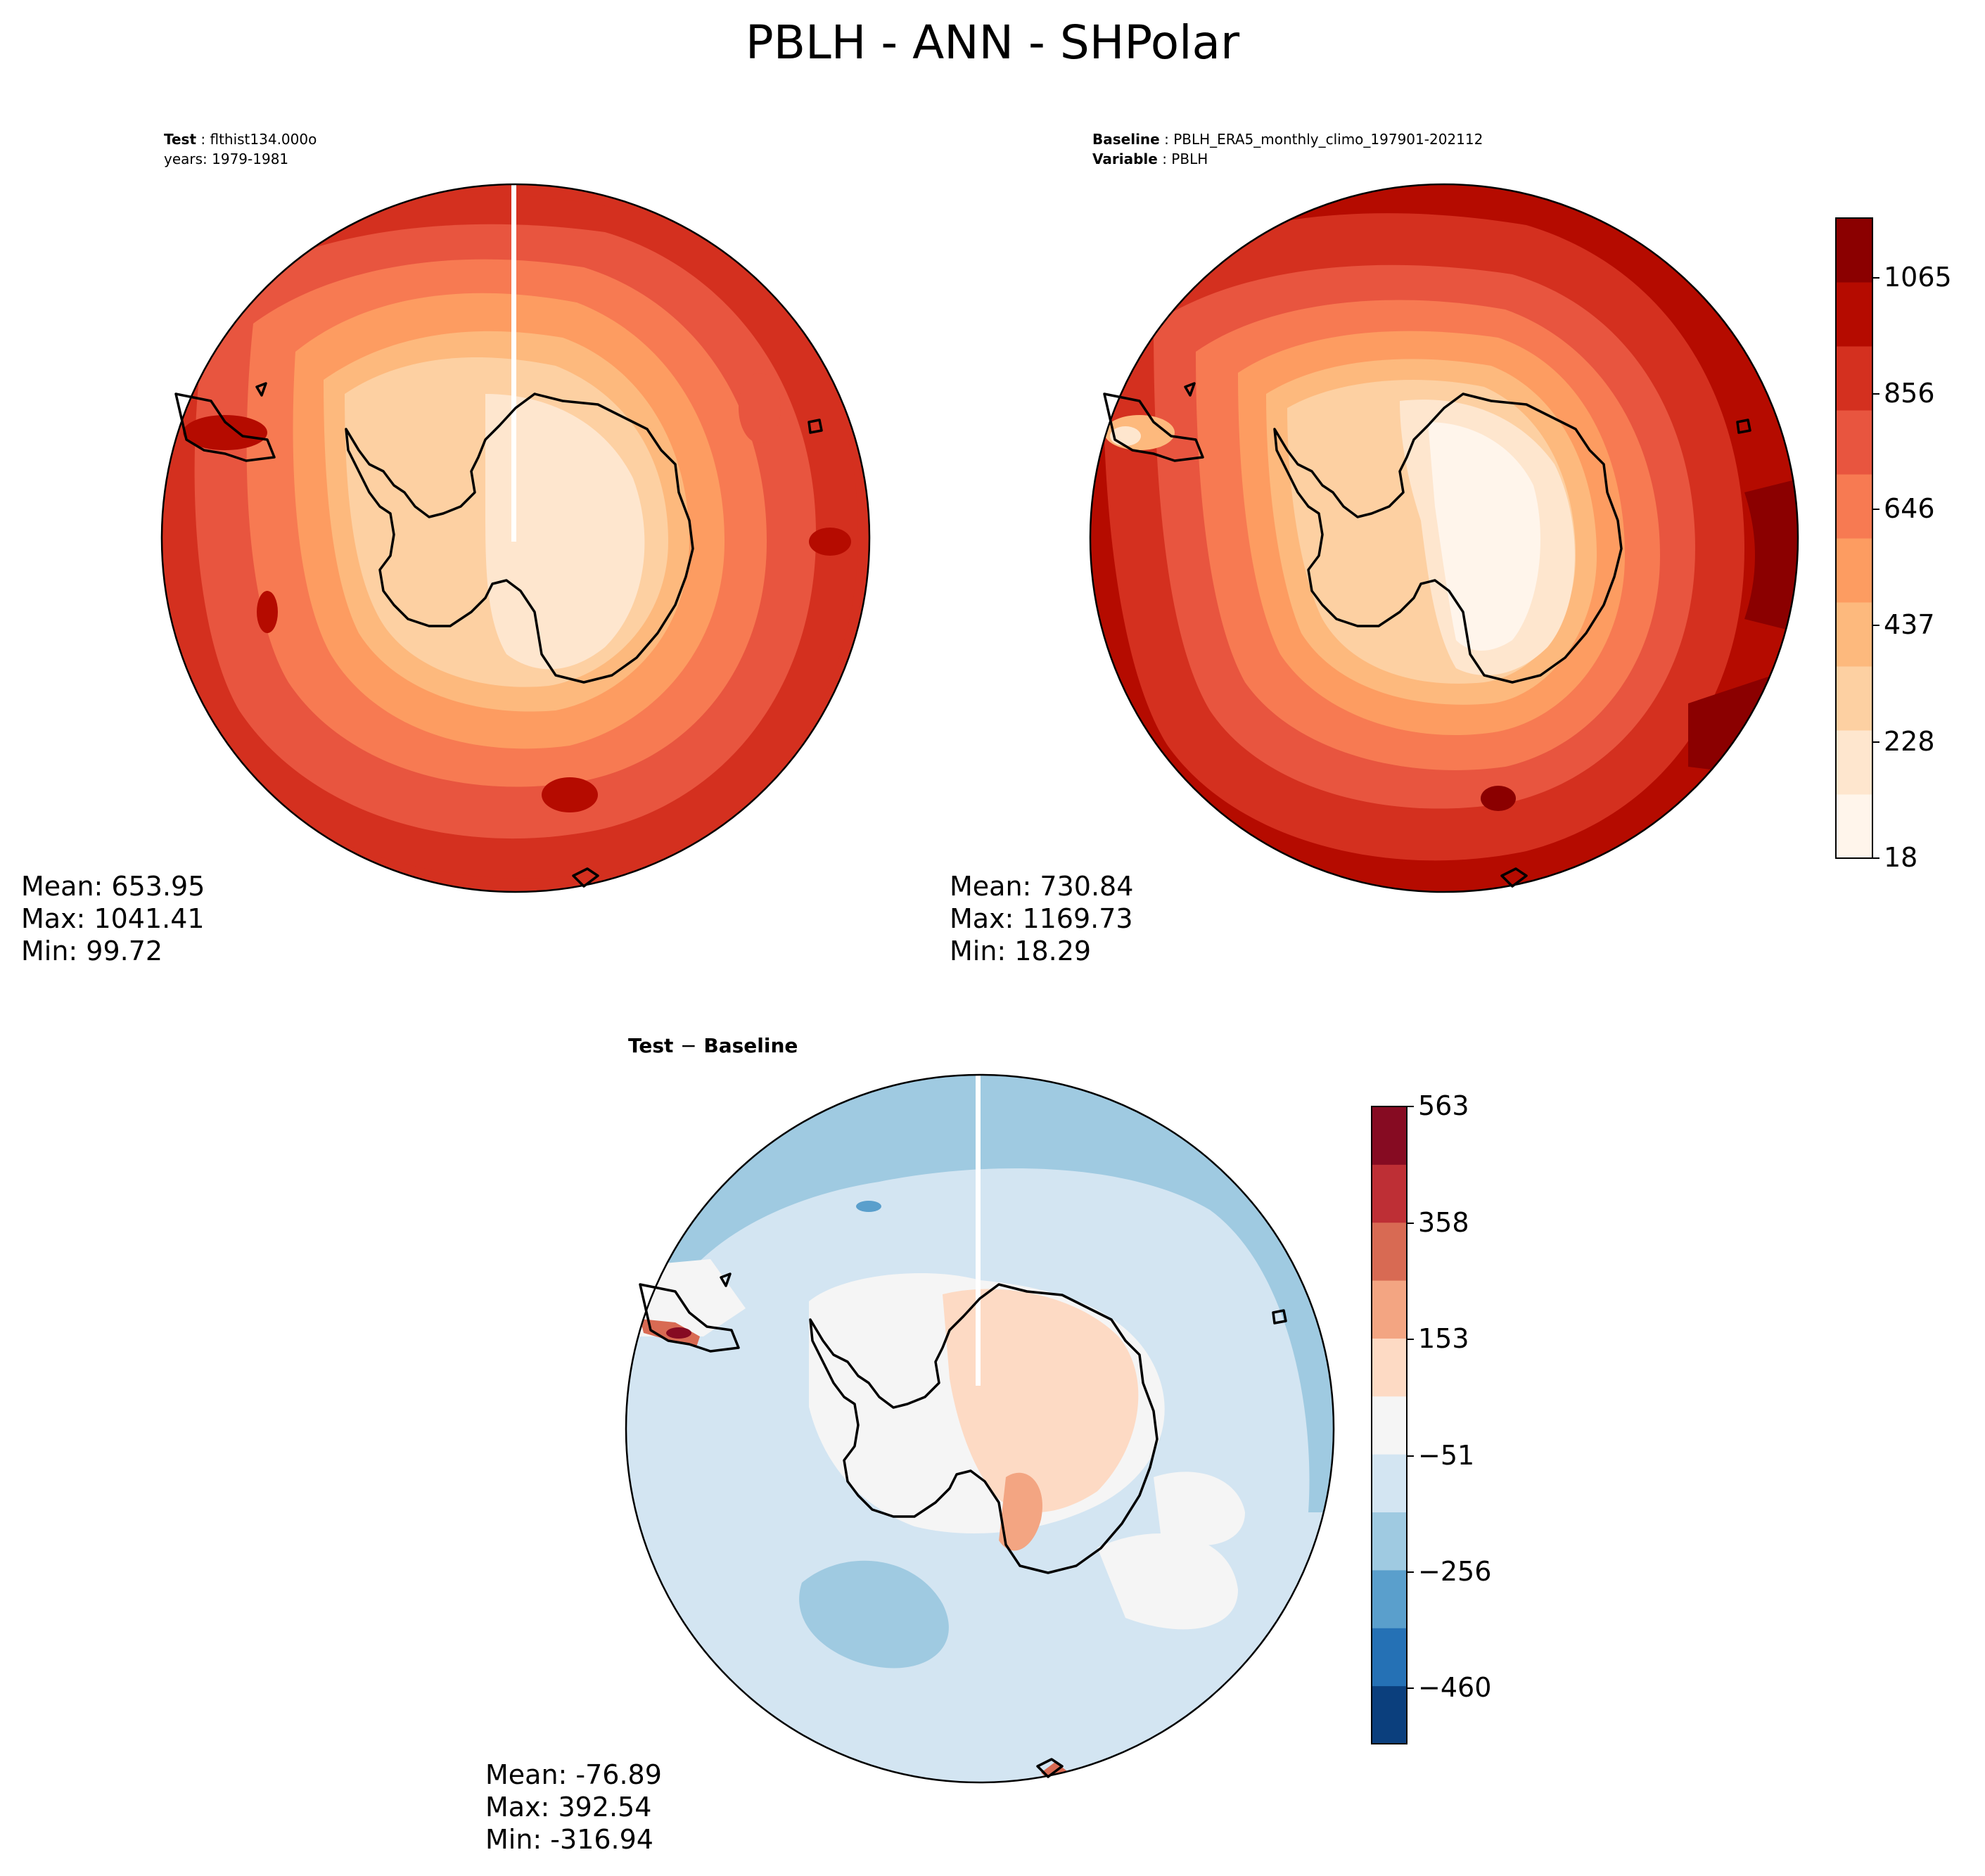 The image size is (1985, 1876). What do you see at coordinates (573, 1775) in the screenshot?
I see `diff-mean: Mean: -76.89` at bounding box center [573, 1775].